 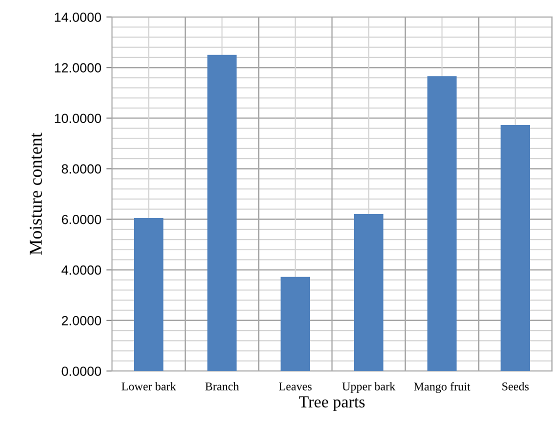 I want to click on y-axis-title: Moisture content, so click(x=36, y=193).